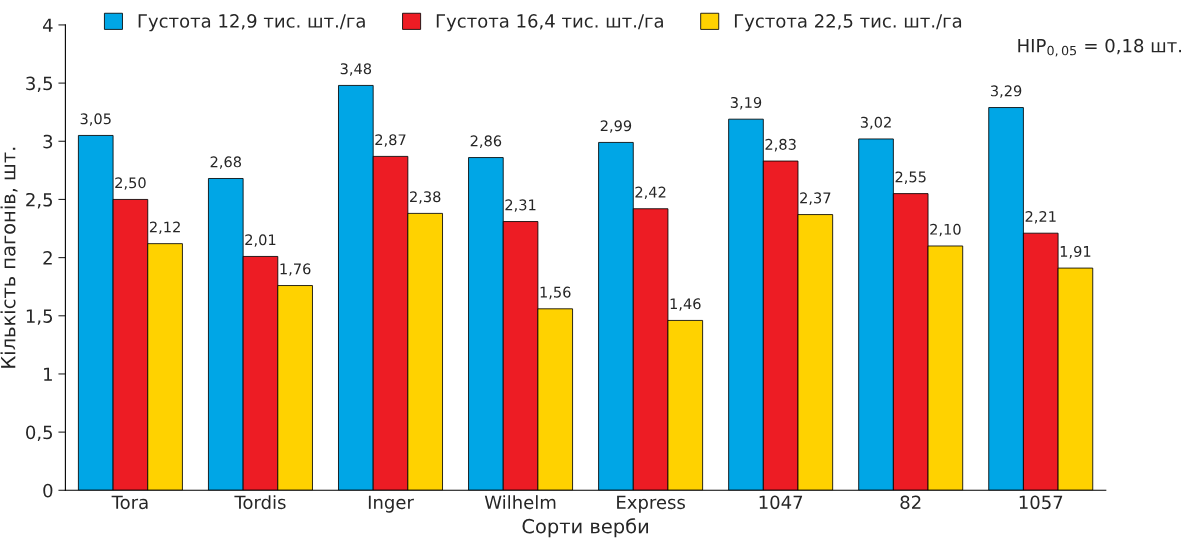 This screenshot has height=554, width=1189. What do you see at coordinates (486, 141) in the screenshot?
I see `data-label: 2,86` at bounding box center [486, 141].